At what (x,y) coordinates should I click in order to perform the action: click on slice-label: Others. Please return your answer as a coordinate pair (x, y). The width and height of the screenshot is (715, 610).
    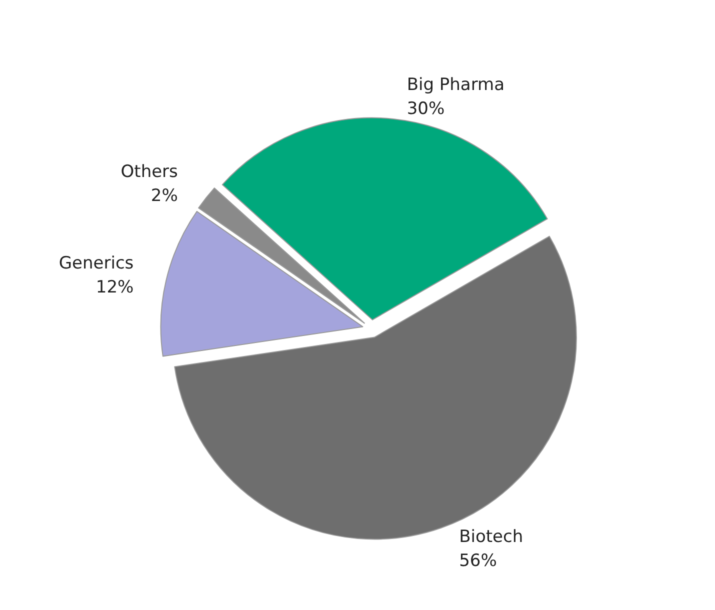
    Looking at the image, I should click on (149, 172).